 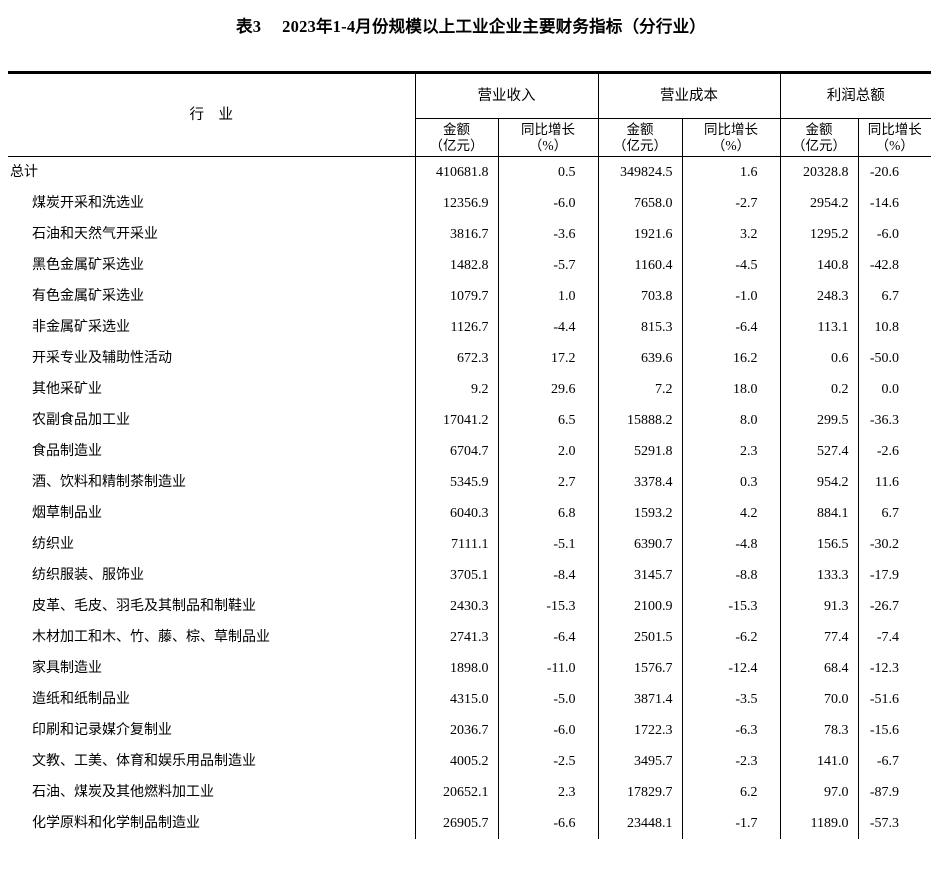 What do you see at coordinates (640, 544) in the screenshot?
I see `cell-cost-amount: 6390.7` at bounding box center [640, 544].